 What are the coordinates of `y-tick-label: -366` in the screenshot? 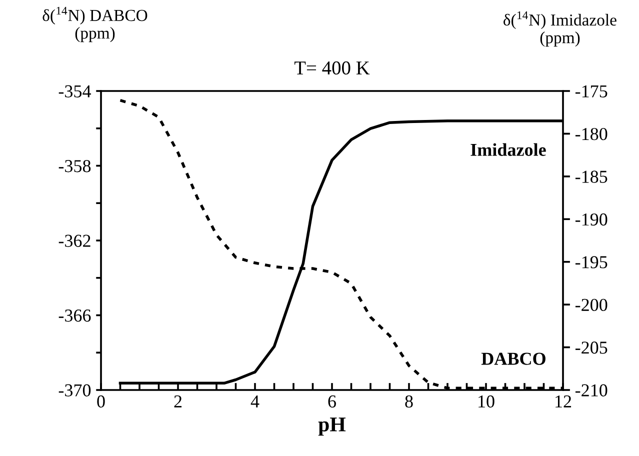 It's located at (74, 316).